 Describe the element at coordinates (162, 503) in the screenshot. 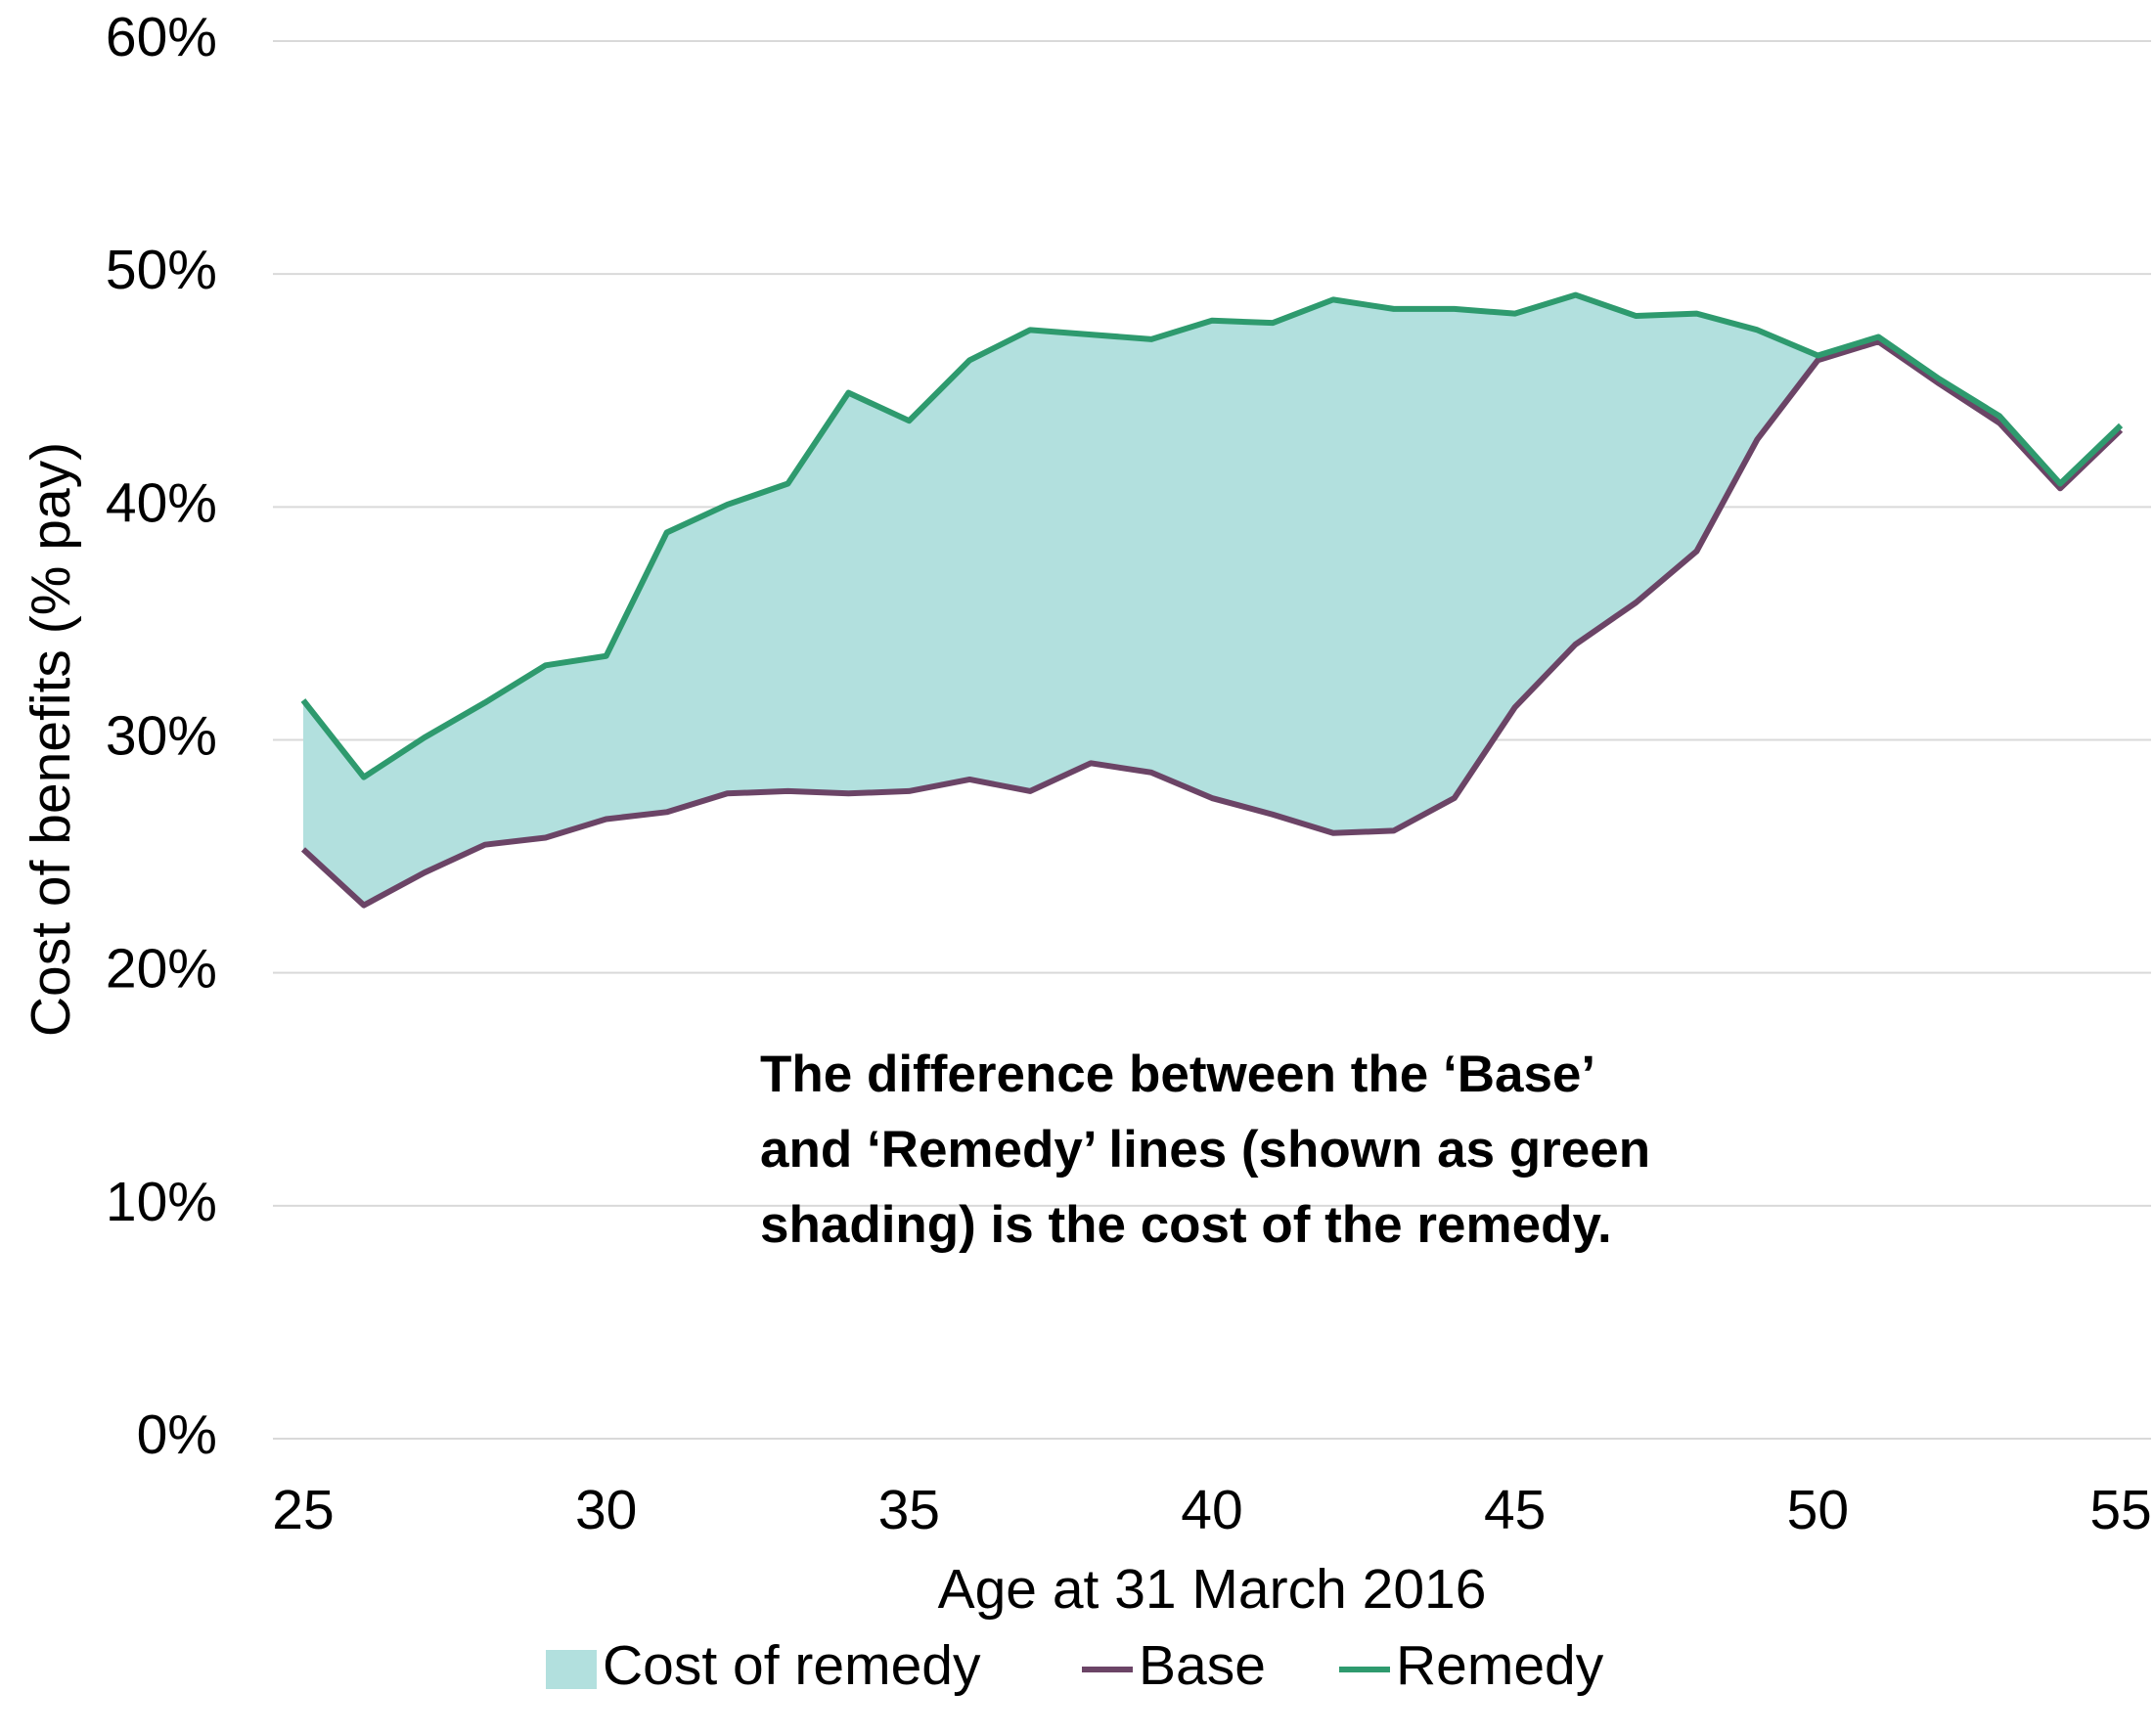

I see `y-tick-label: 40%` at that location.